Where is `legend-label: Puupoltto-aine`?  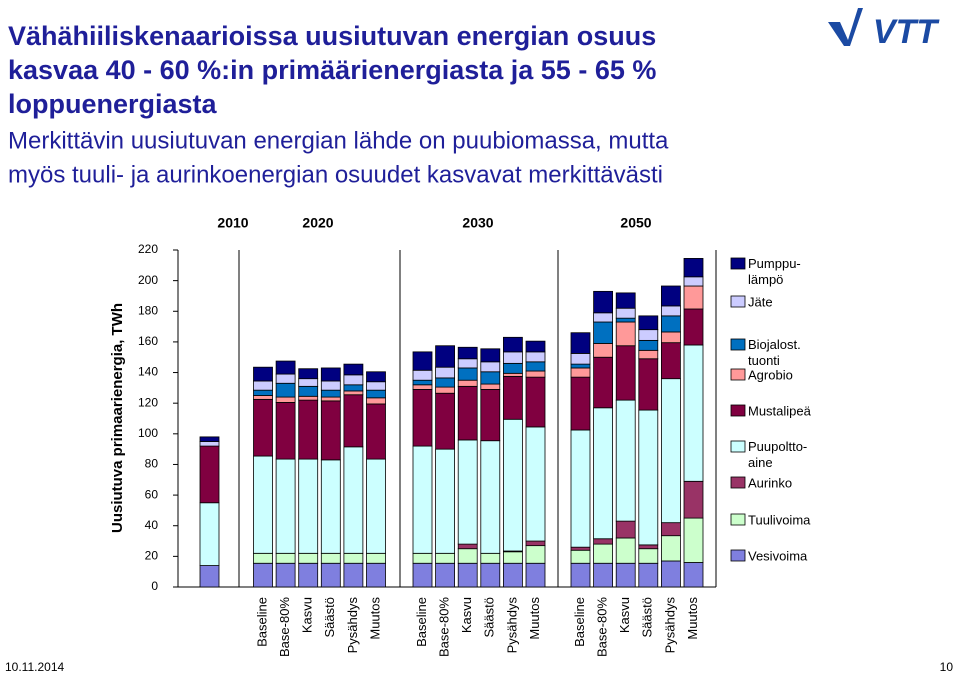
legend-label: Puupoltto-aine is located at coordinates (777, 454).